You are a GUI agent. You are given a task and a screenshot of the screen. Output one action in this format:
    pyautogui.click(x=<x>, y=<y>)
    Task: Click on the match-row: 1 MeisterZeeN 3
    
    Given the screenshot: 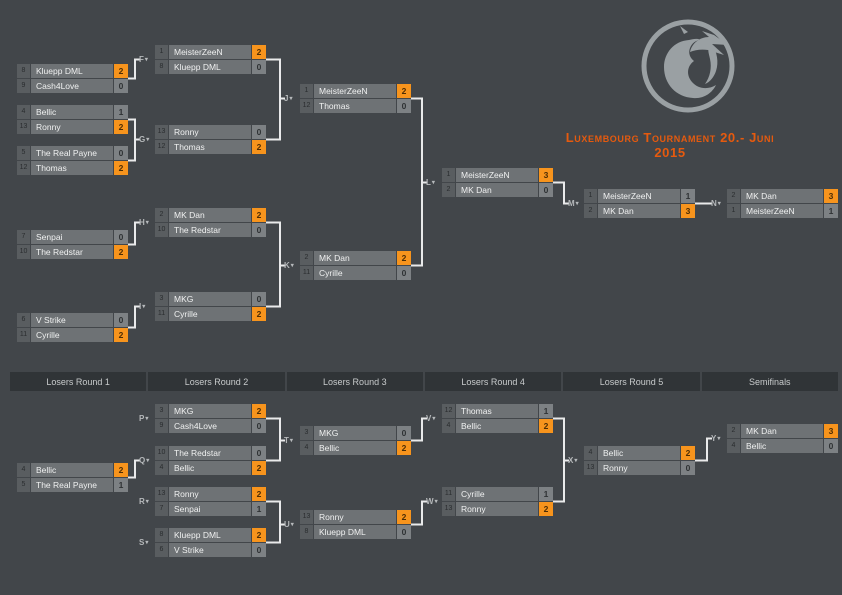 What is the action you would take?
    pyautogui.click(x=497, y=175)
    